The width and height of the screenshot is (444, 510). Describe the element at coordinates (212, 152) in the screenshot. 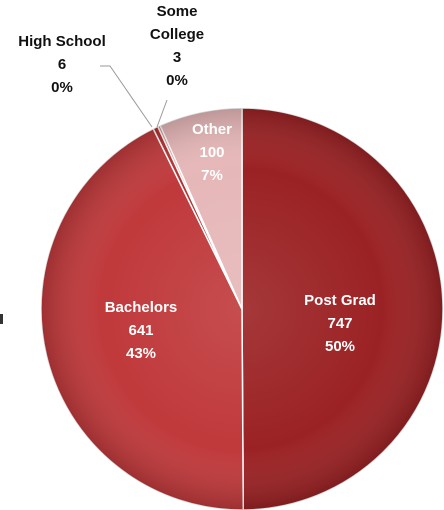

I see `slice-label-other: Other 100 7%` at that location.